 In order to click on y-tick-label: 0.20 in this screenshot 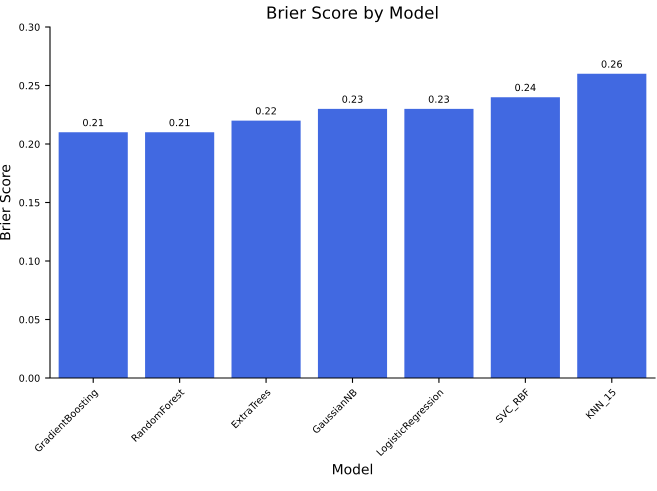, I will do `click(29, 144)`.